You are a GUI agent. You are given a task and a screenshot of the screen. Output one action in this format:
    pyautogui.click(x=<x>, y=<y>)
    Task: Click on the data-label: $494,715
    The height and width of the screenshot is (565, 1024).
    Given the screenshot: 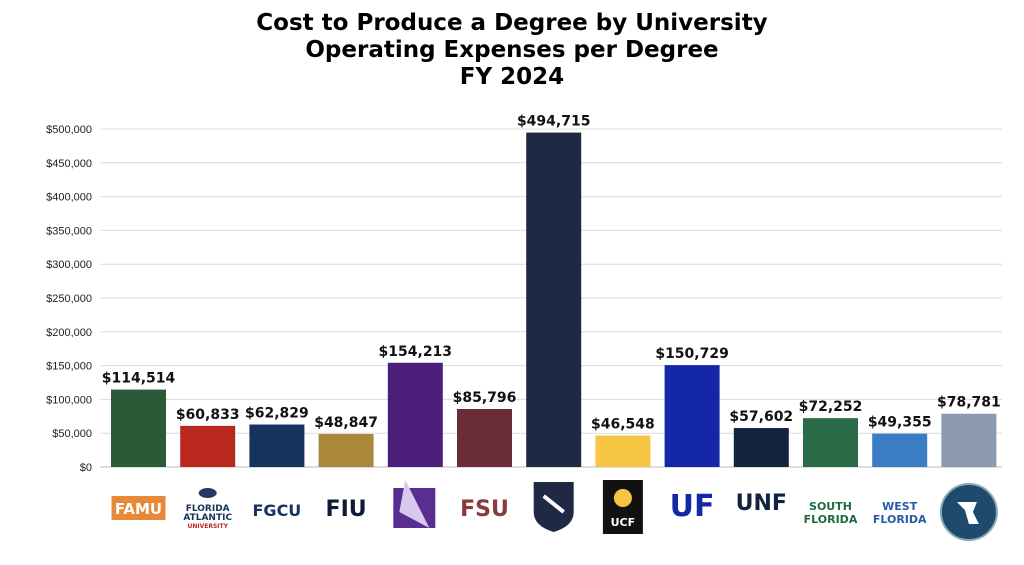 What is the action you would take?
    pyautogui.click(x=554, y=122)
    